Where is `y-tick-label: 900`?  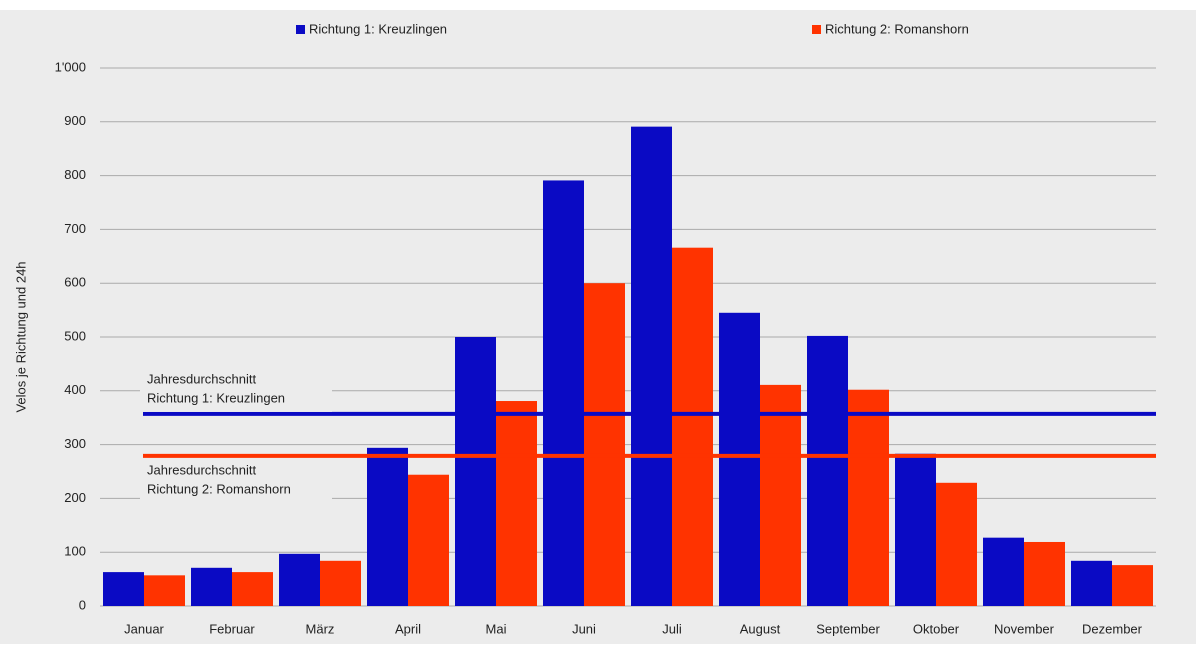 y-tick-label: 900 is located at coordinates (75, 120).